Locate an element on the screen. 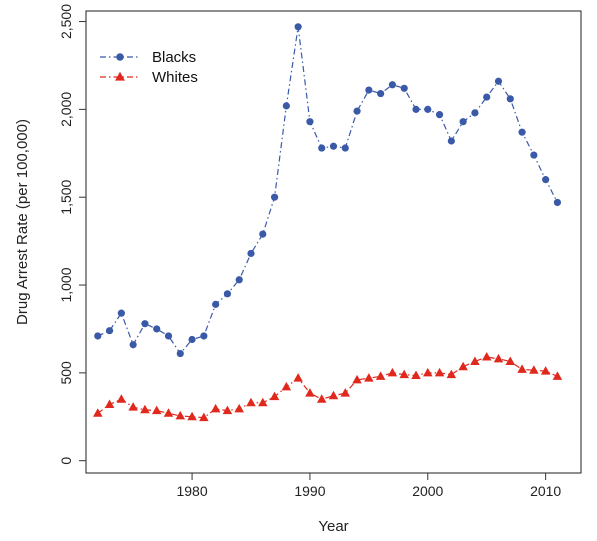 Image resolution: width=597 pixels, height=541 pixels. x-tick-label: 1990 is located at coordinates (309, 491).